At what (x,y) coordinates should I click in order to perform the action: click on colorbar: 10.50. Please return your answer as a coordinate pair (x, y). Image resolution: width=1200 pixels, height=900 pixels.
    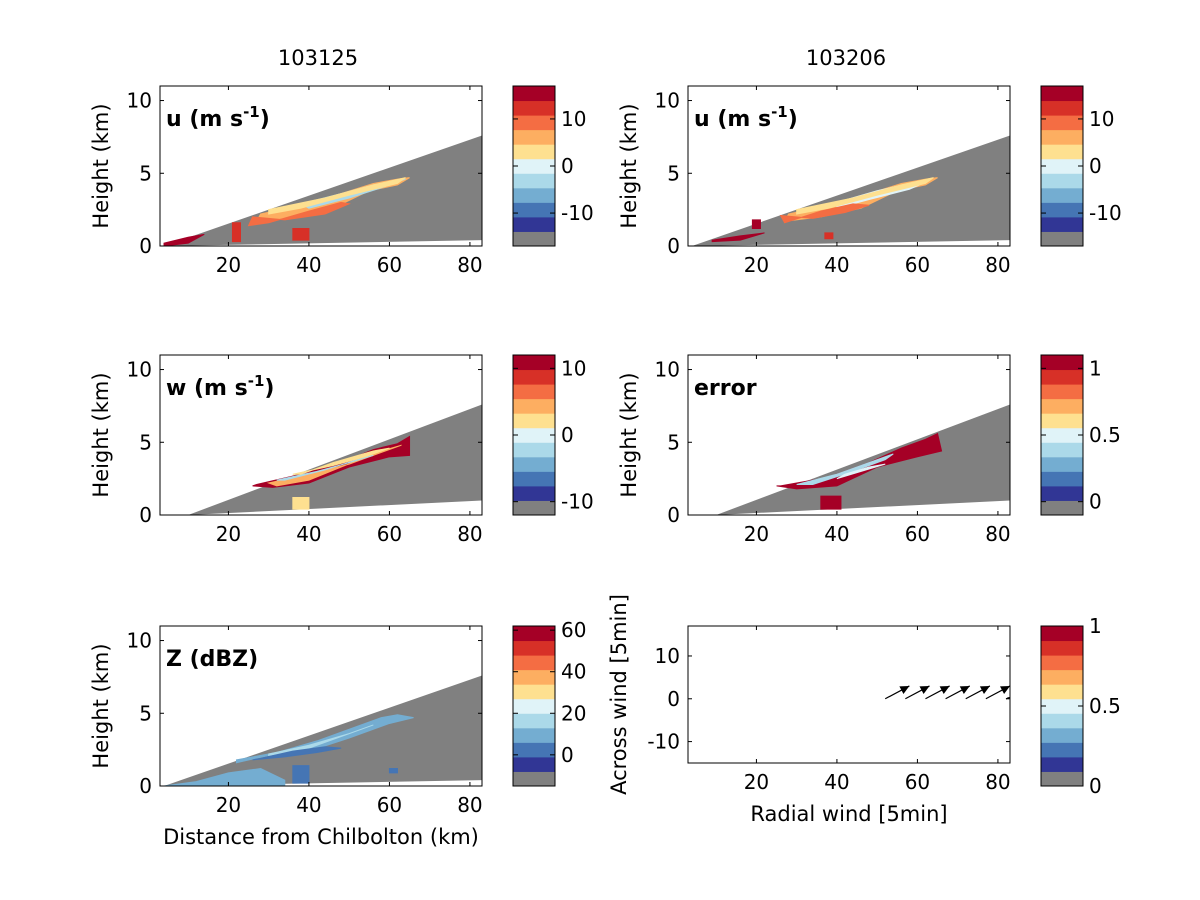
    Looking at the image, I should click on (1080, 435).